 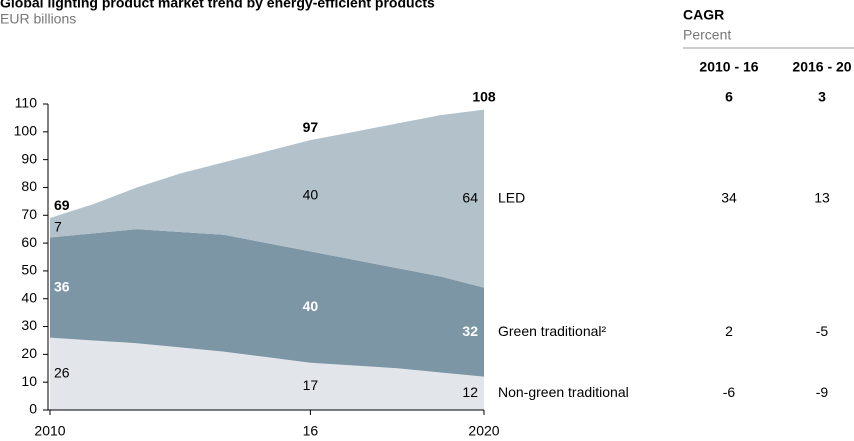 I want to click on cagr-total: 3, so click(x=822, y=97).